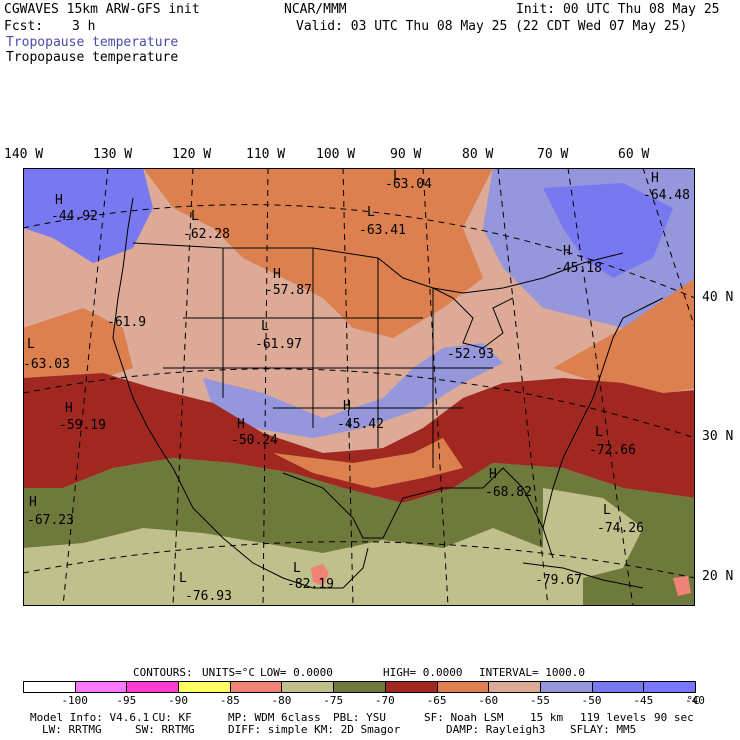 Image resolution: width=740 pixels, height=740 pixels. Describe the element at coordinates (718, 576) in the screenshot. I see `lat-label-20n: 20 N` at that location.